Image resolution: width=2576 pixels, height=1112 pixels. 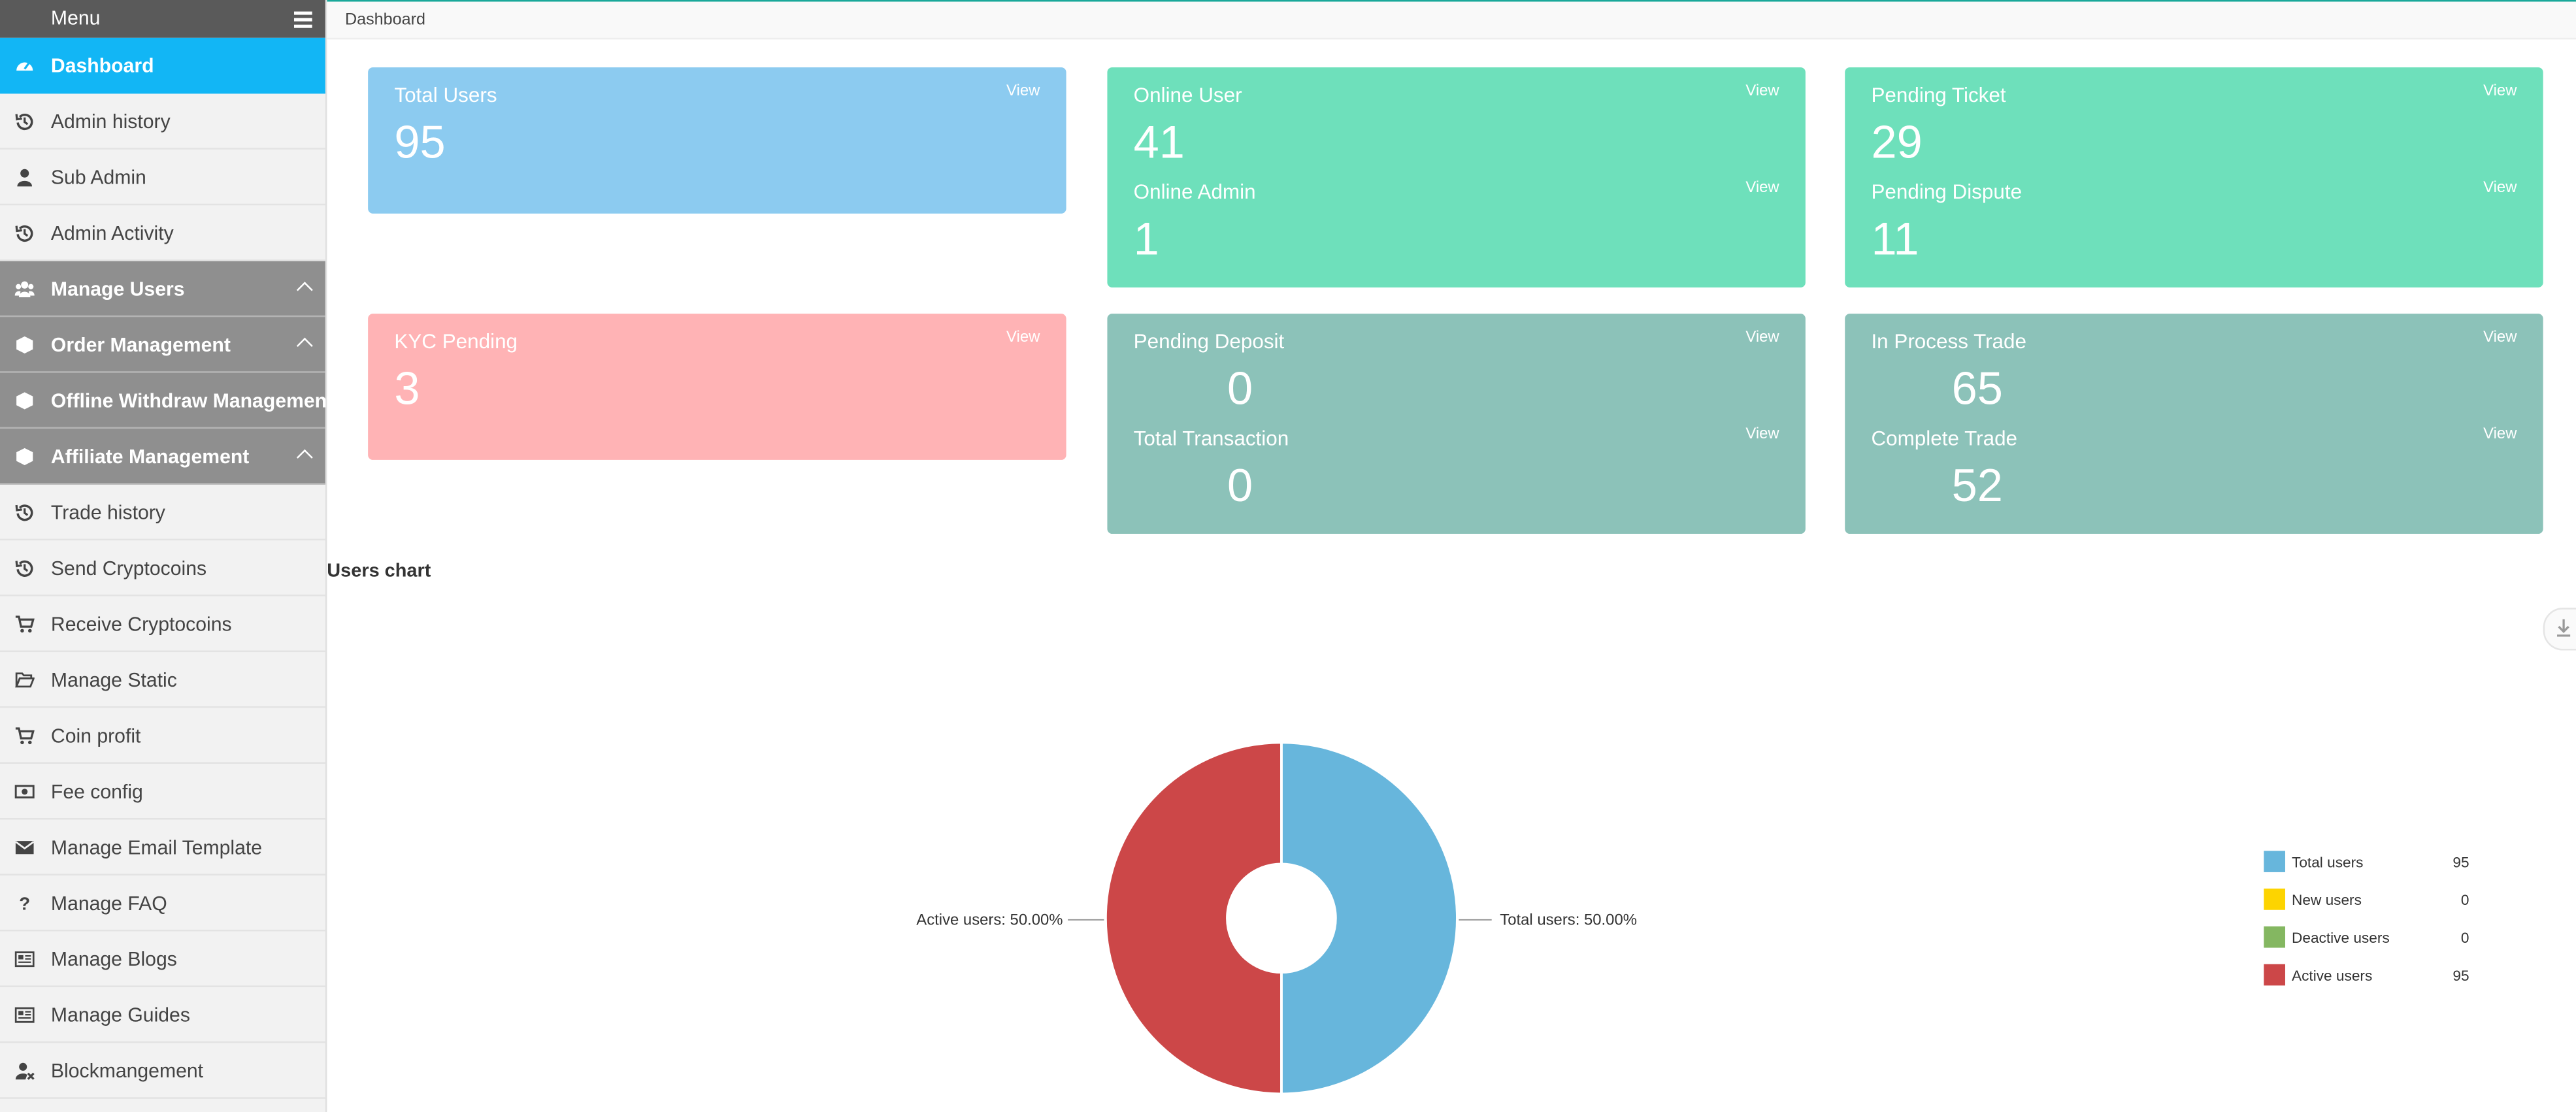 What do you see at coordinates (156, 847) in the screenshot?
I see `sidebar-item-label: Manage Email Template` at bounding box center [156, 847].